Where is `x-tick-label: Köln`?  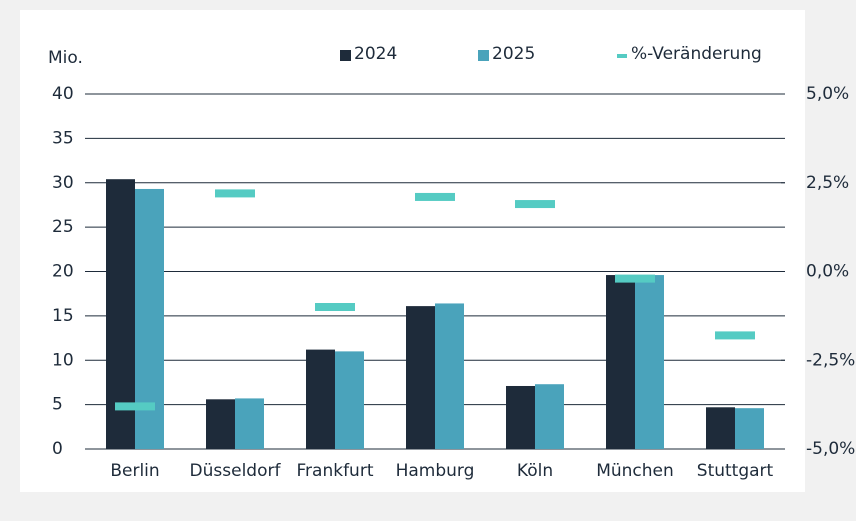 x-tick-label: Köln is located at coordinates (535, 471).